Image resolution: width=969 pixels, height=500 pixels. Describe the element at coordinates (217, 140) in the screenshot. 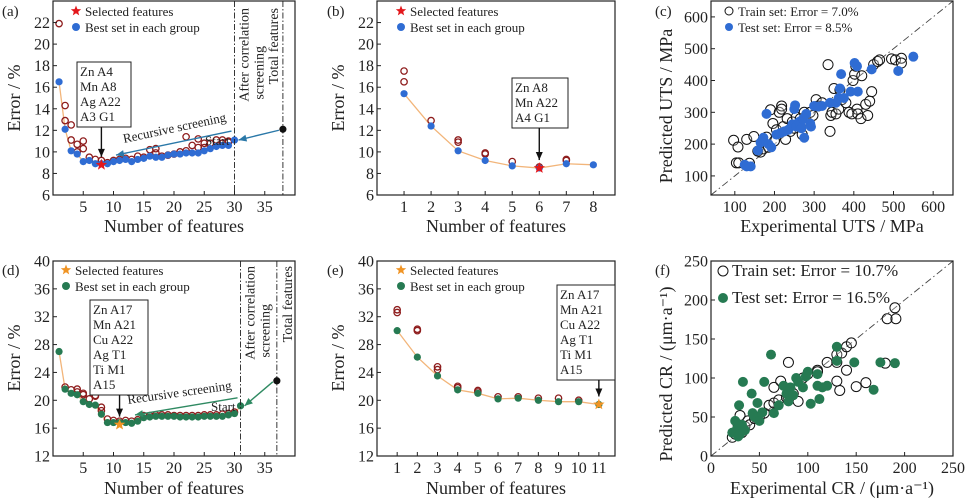

I see `start-label: Start` at that location.